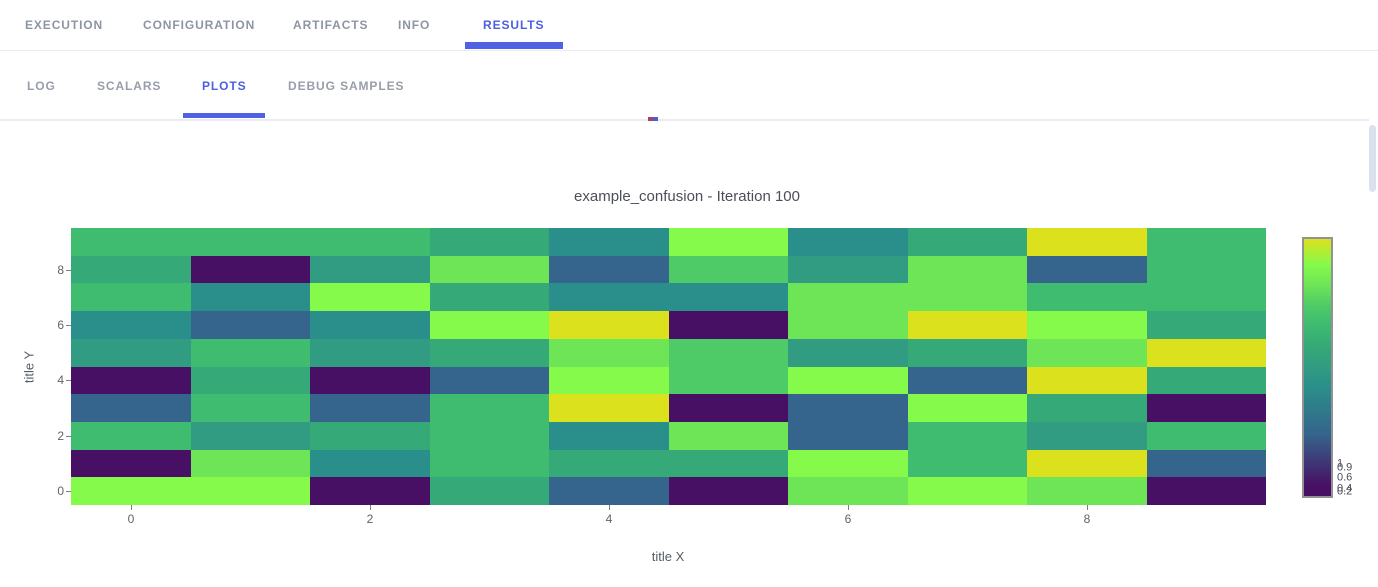 The image size is (1378, 587). What do you see at coordinates (689, 85) in the screenshot?
I see `secondary-tab-bar: LOG SCALARS PLOTS DEBUG SAMPLES` at bounding box center [689, 85].